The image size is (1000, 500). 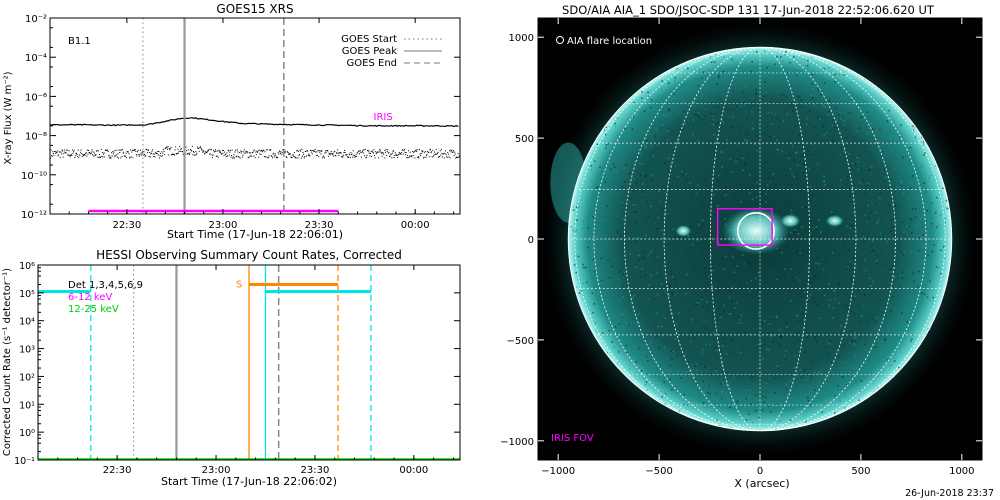 What do you see at coordinates (7, 362) in the screenshot?
I see `hessi-ylabel: Corrected Count Rate (s⁻¹ detector⁻¹)` at bounding box center [7, 362].